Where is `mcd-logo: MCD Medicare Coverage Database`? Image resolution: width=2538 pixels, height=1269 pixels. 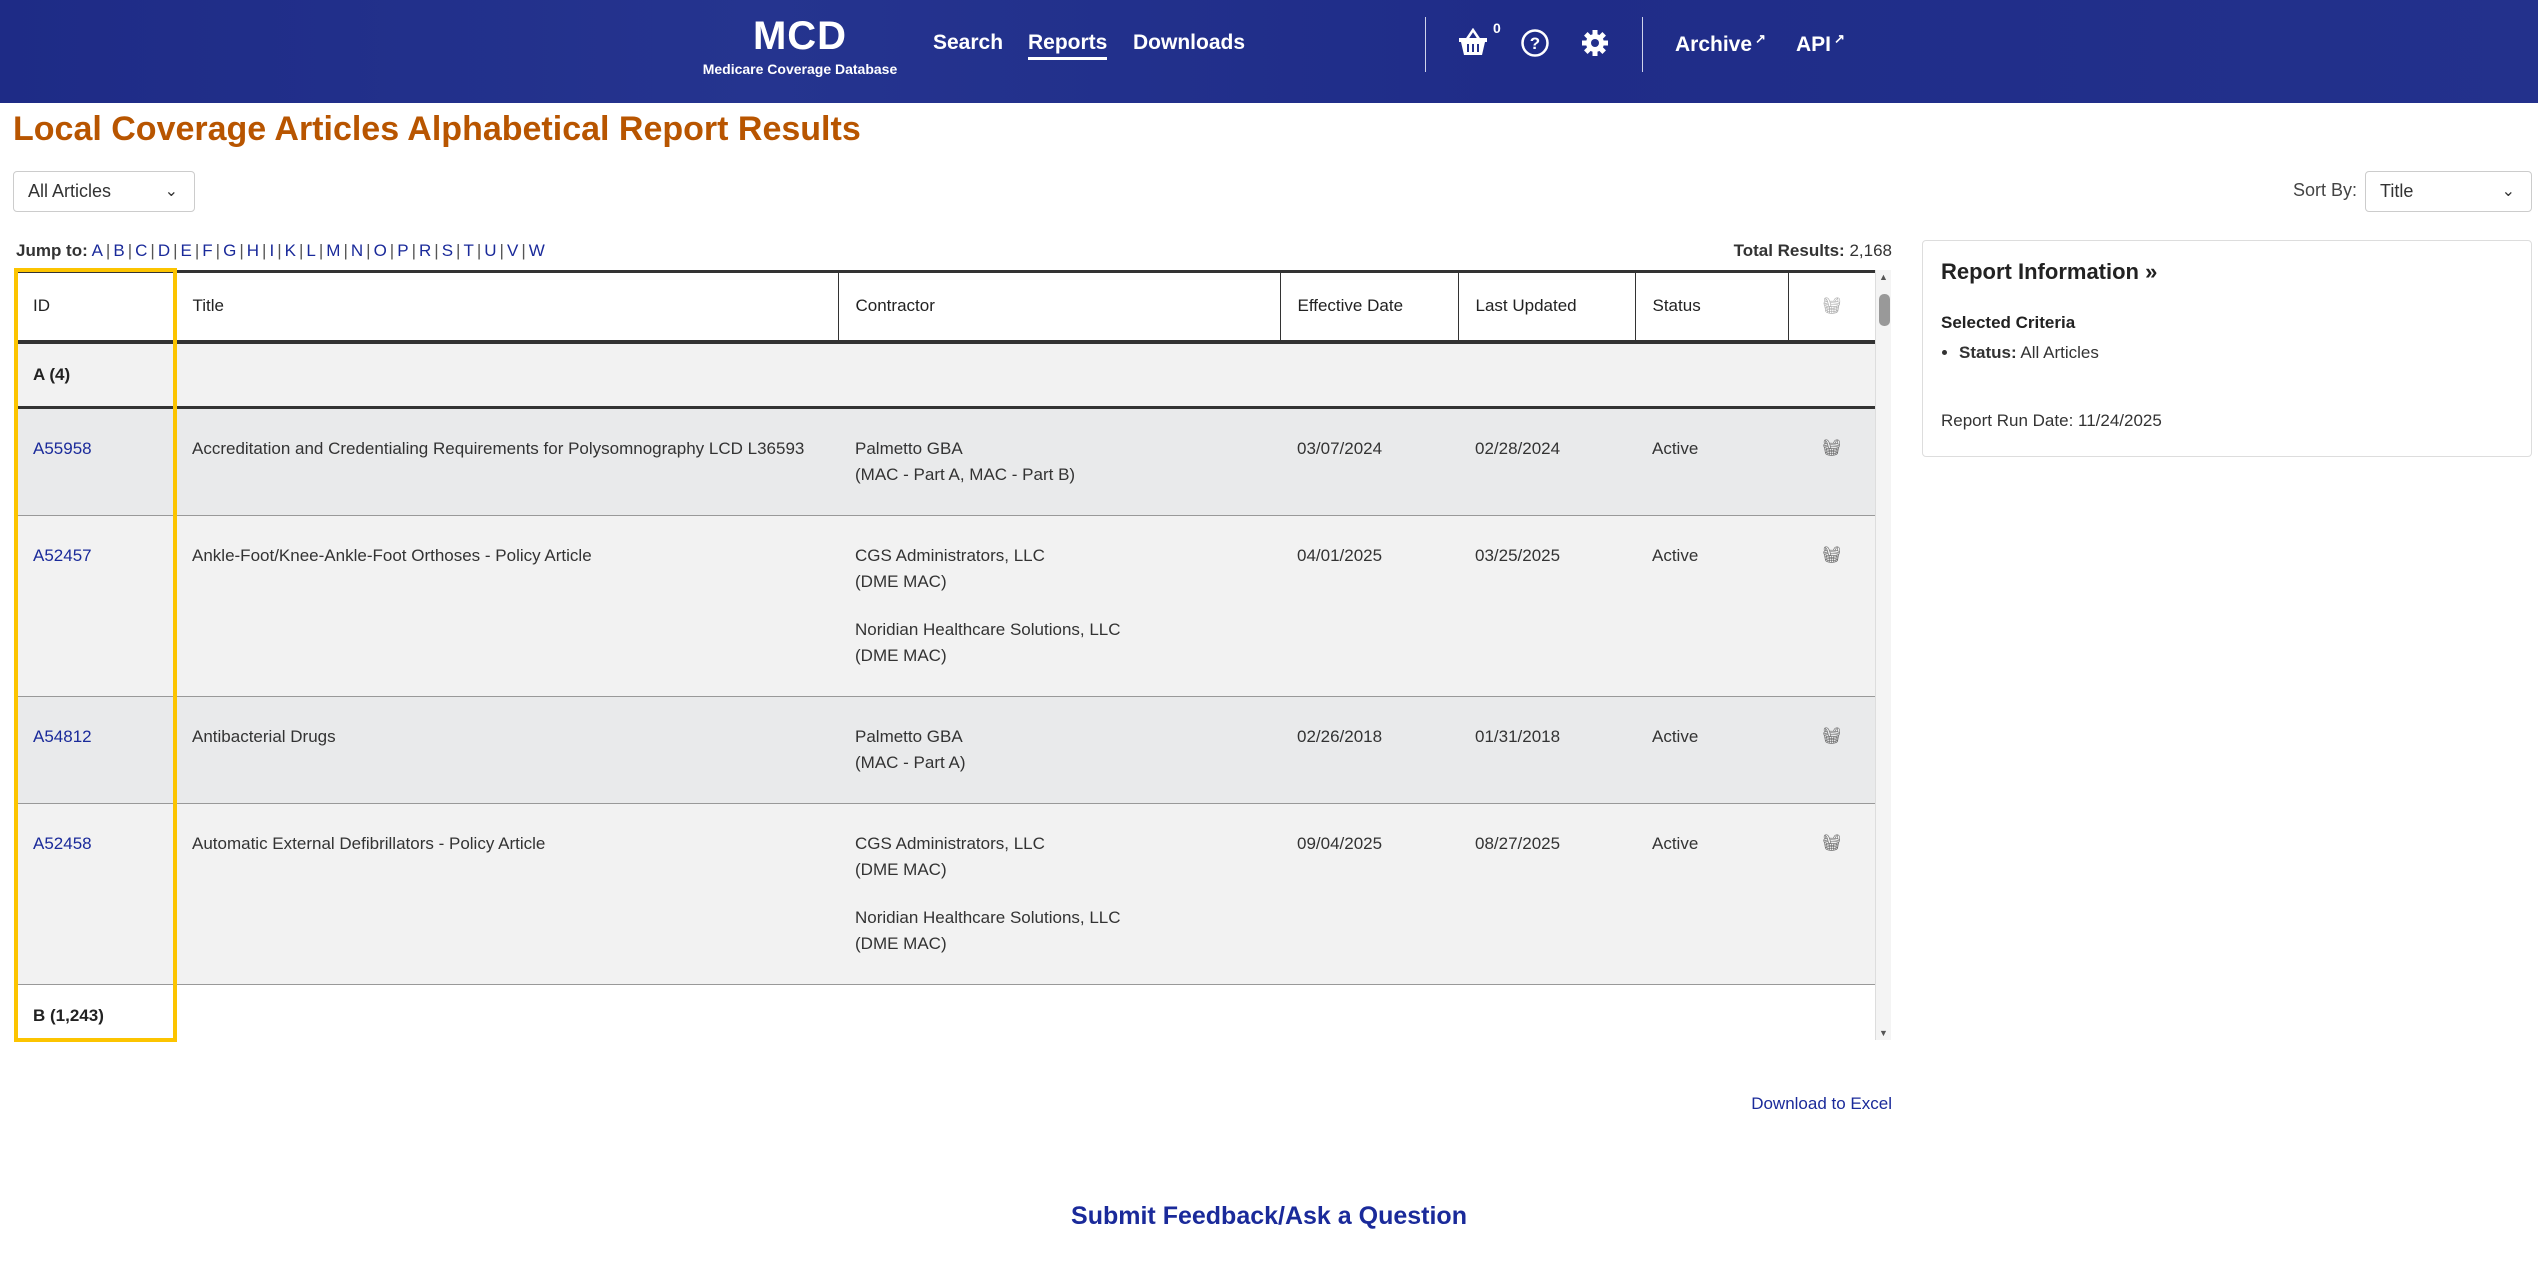 mcd-logo: MCD Medicare Coverage Database is located at coordinates (800, 45).